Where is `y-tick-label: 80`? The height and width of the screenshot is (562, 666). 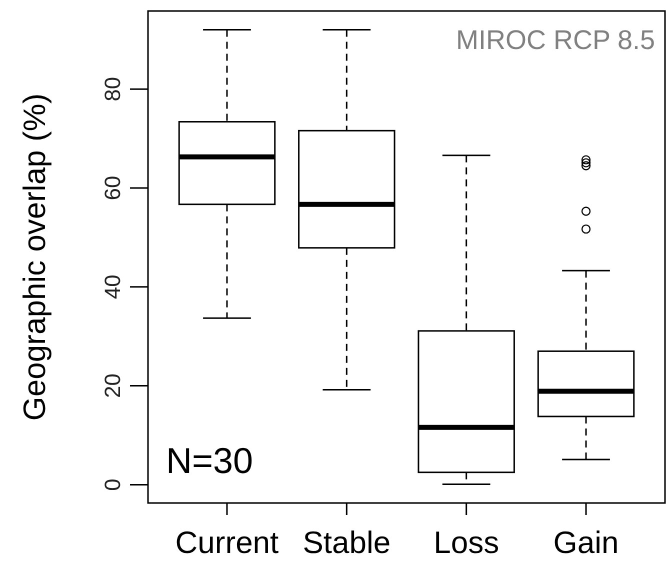 y-tick-label: 80 is located at coordinates (112, 89).